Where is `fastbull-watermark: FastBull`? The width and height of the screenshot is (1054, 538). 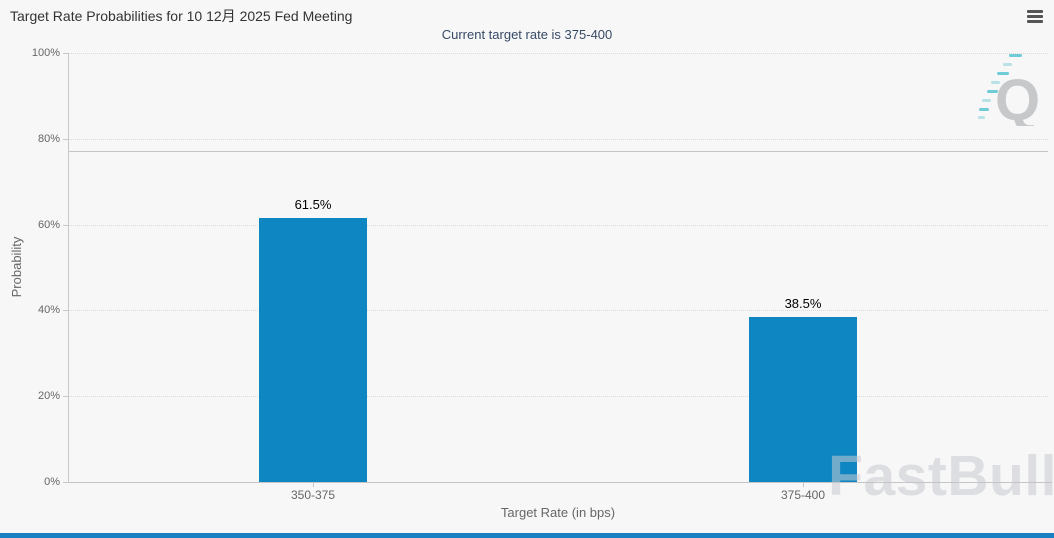
fastbull-watermark: FastBull is located at coordinates (941, 476).